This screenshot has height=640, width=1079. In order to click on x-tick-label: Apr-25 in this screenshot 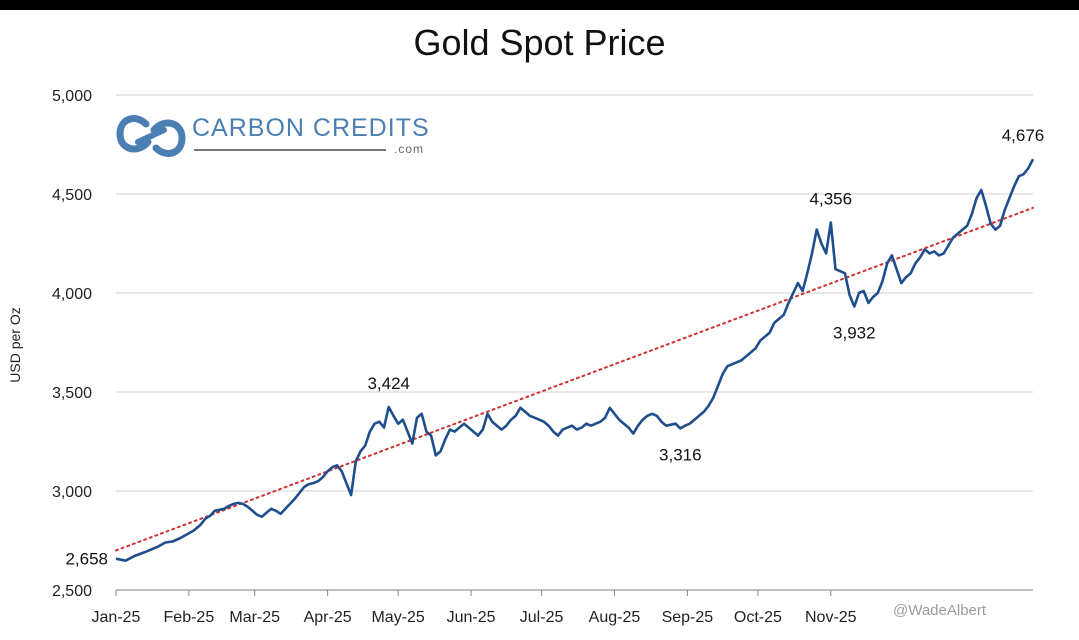, I will do `click(328, 617)`.